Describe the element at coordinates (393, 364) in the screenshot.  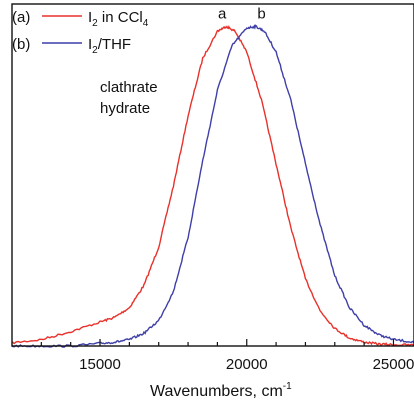
I see `x-tick-label: 25000` at that location.